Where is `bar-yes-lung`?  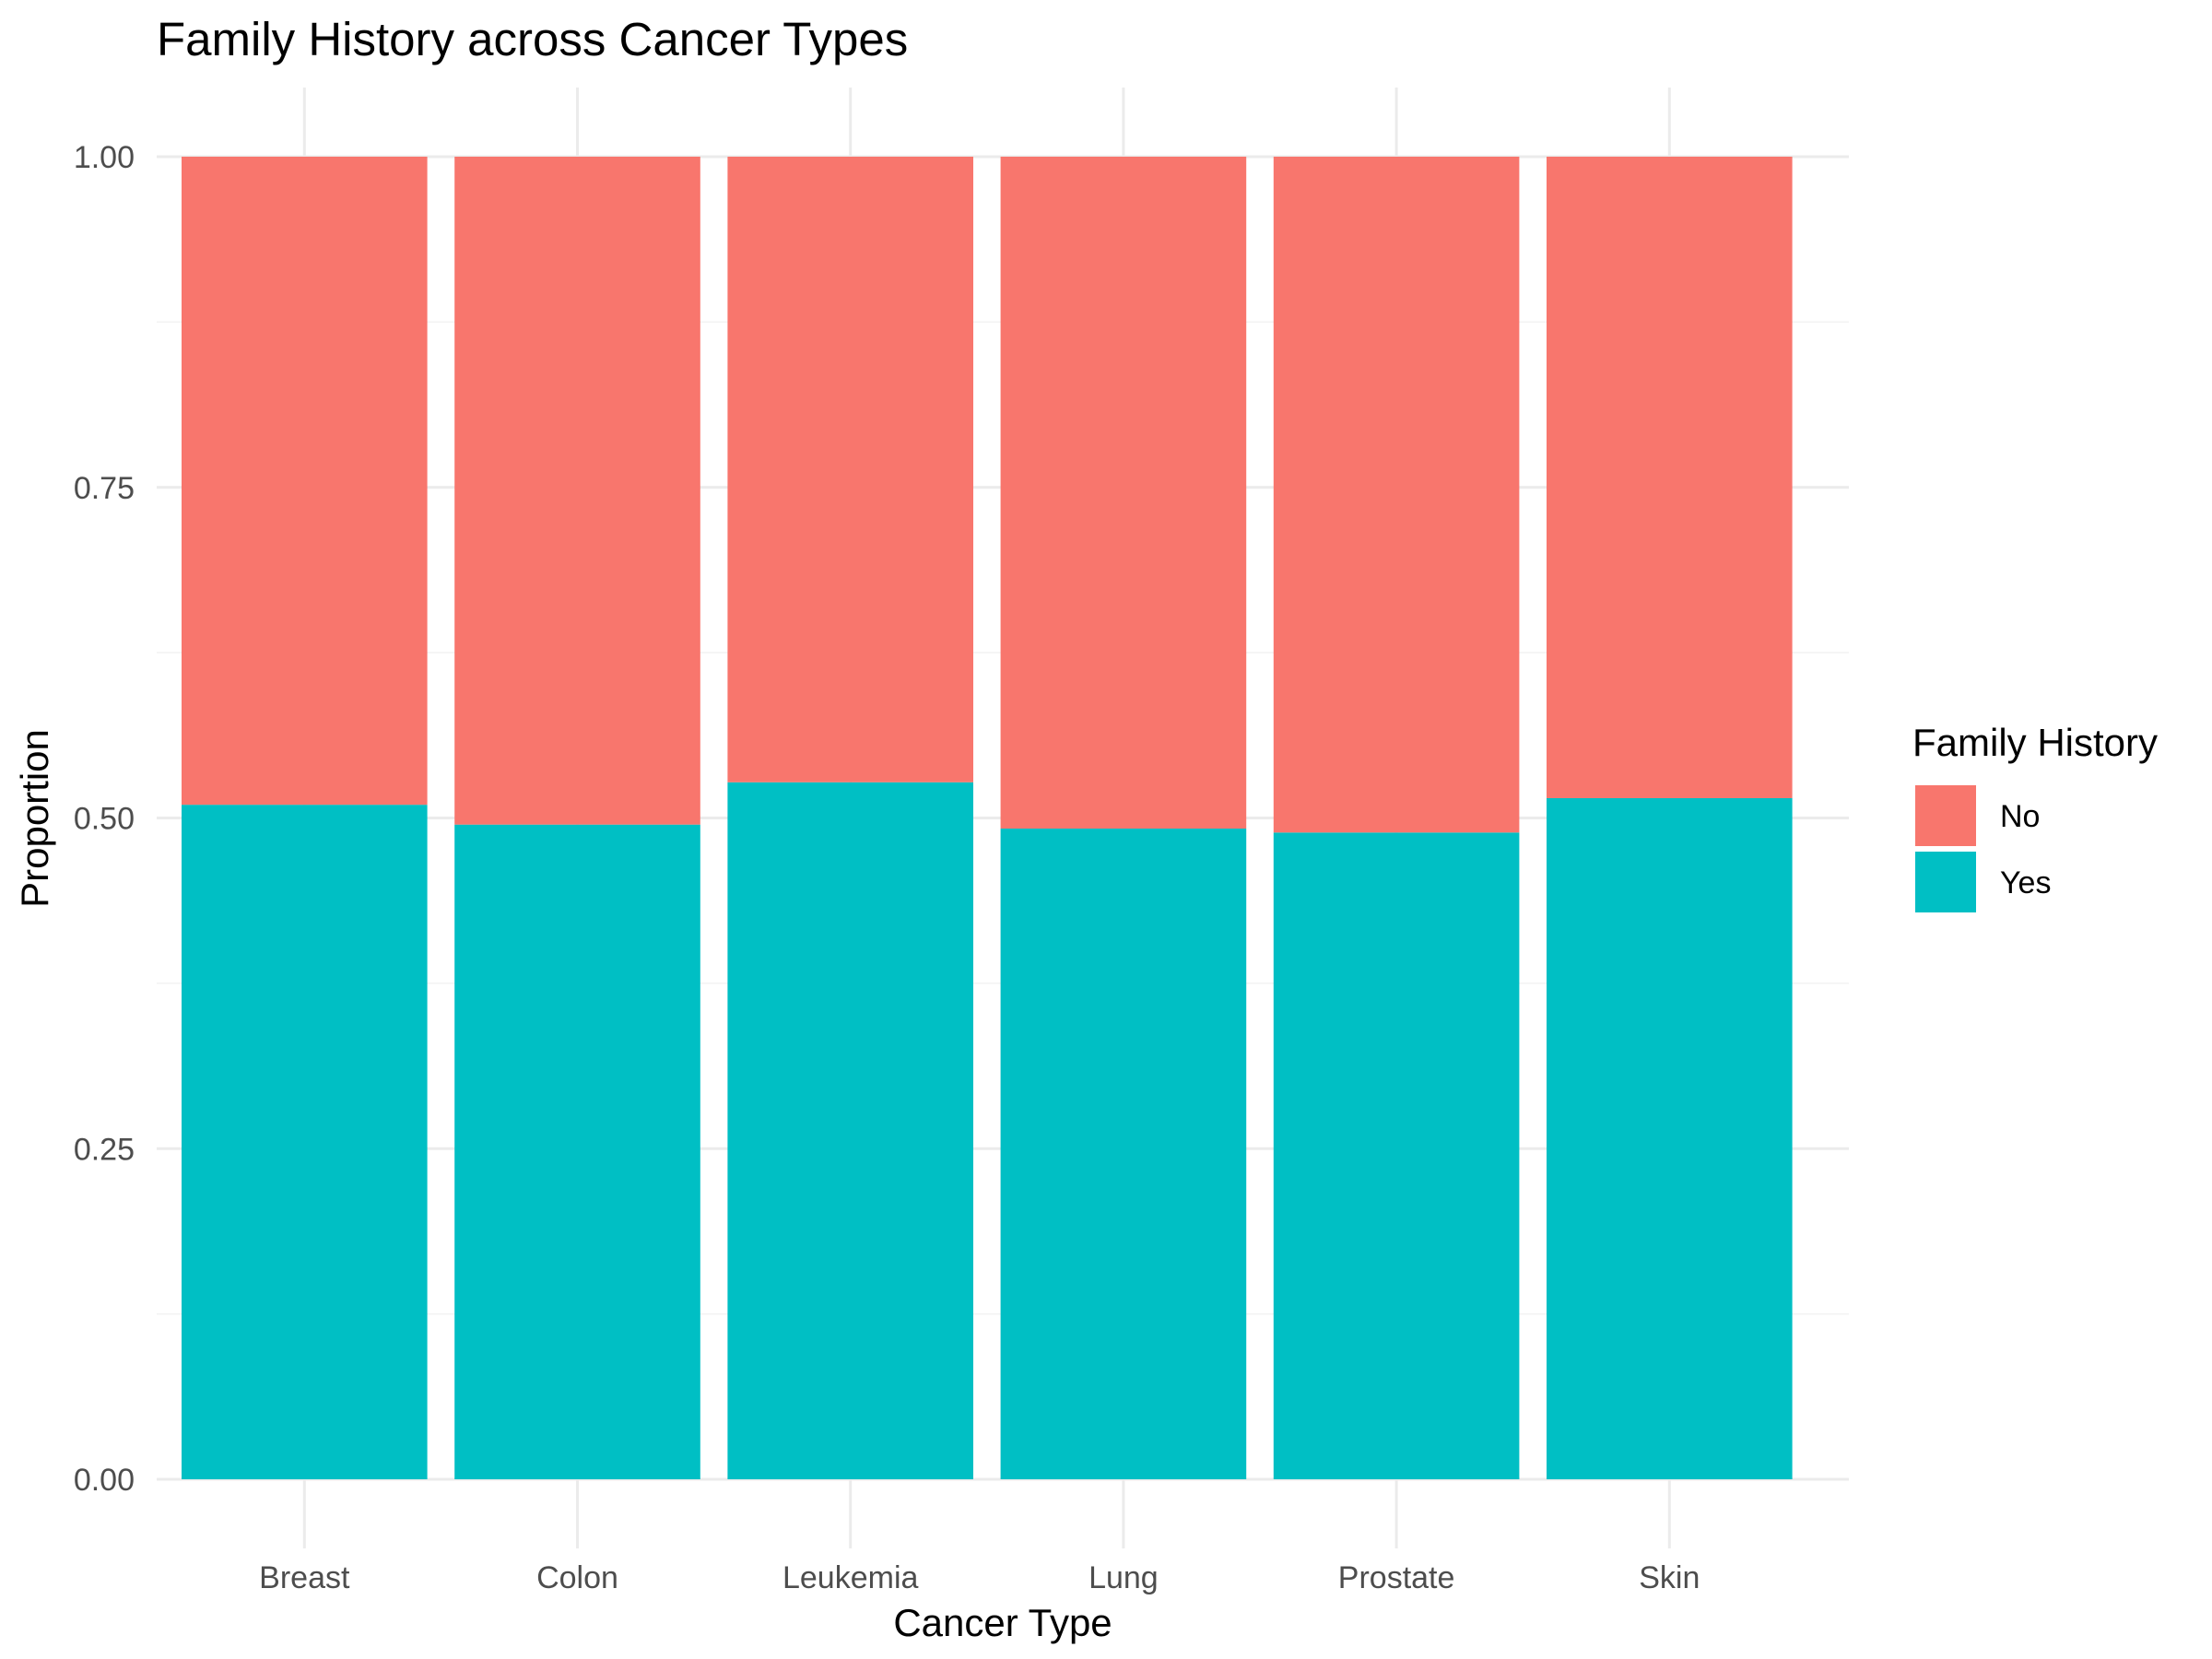
bar-yes-lung is located at coordinates (1123, 1153).